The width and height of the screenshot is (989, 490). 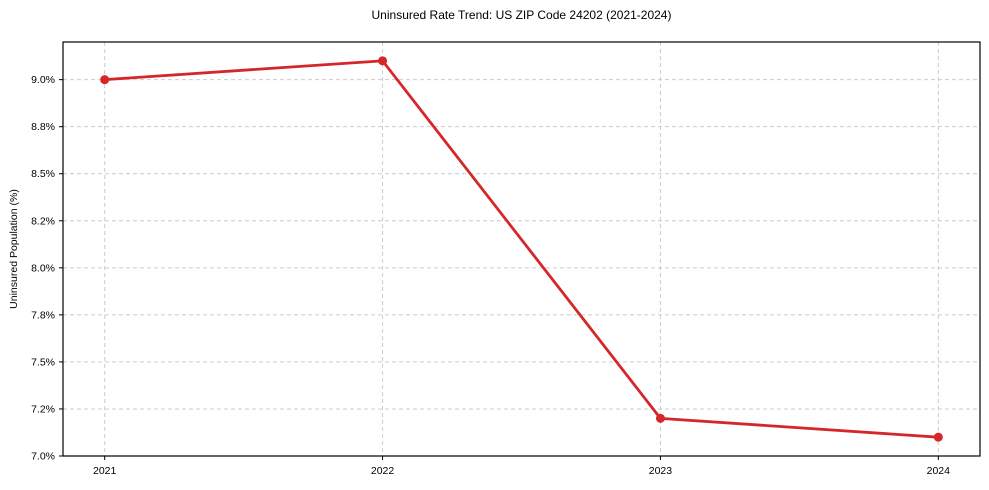 I want to click on y-tick-label: 8.2%, so click(x=43, y=221).